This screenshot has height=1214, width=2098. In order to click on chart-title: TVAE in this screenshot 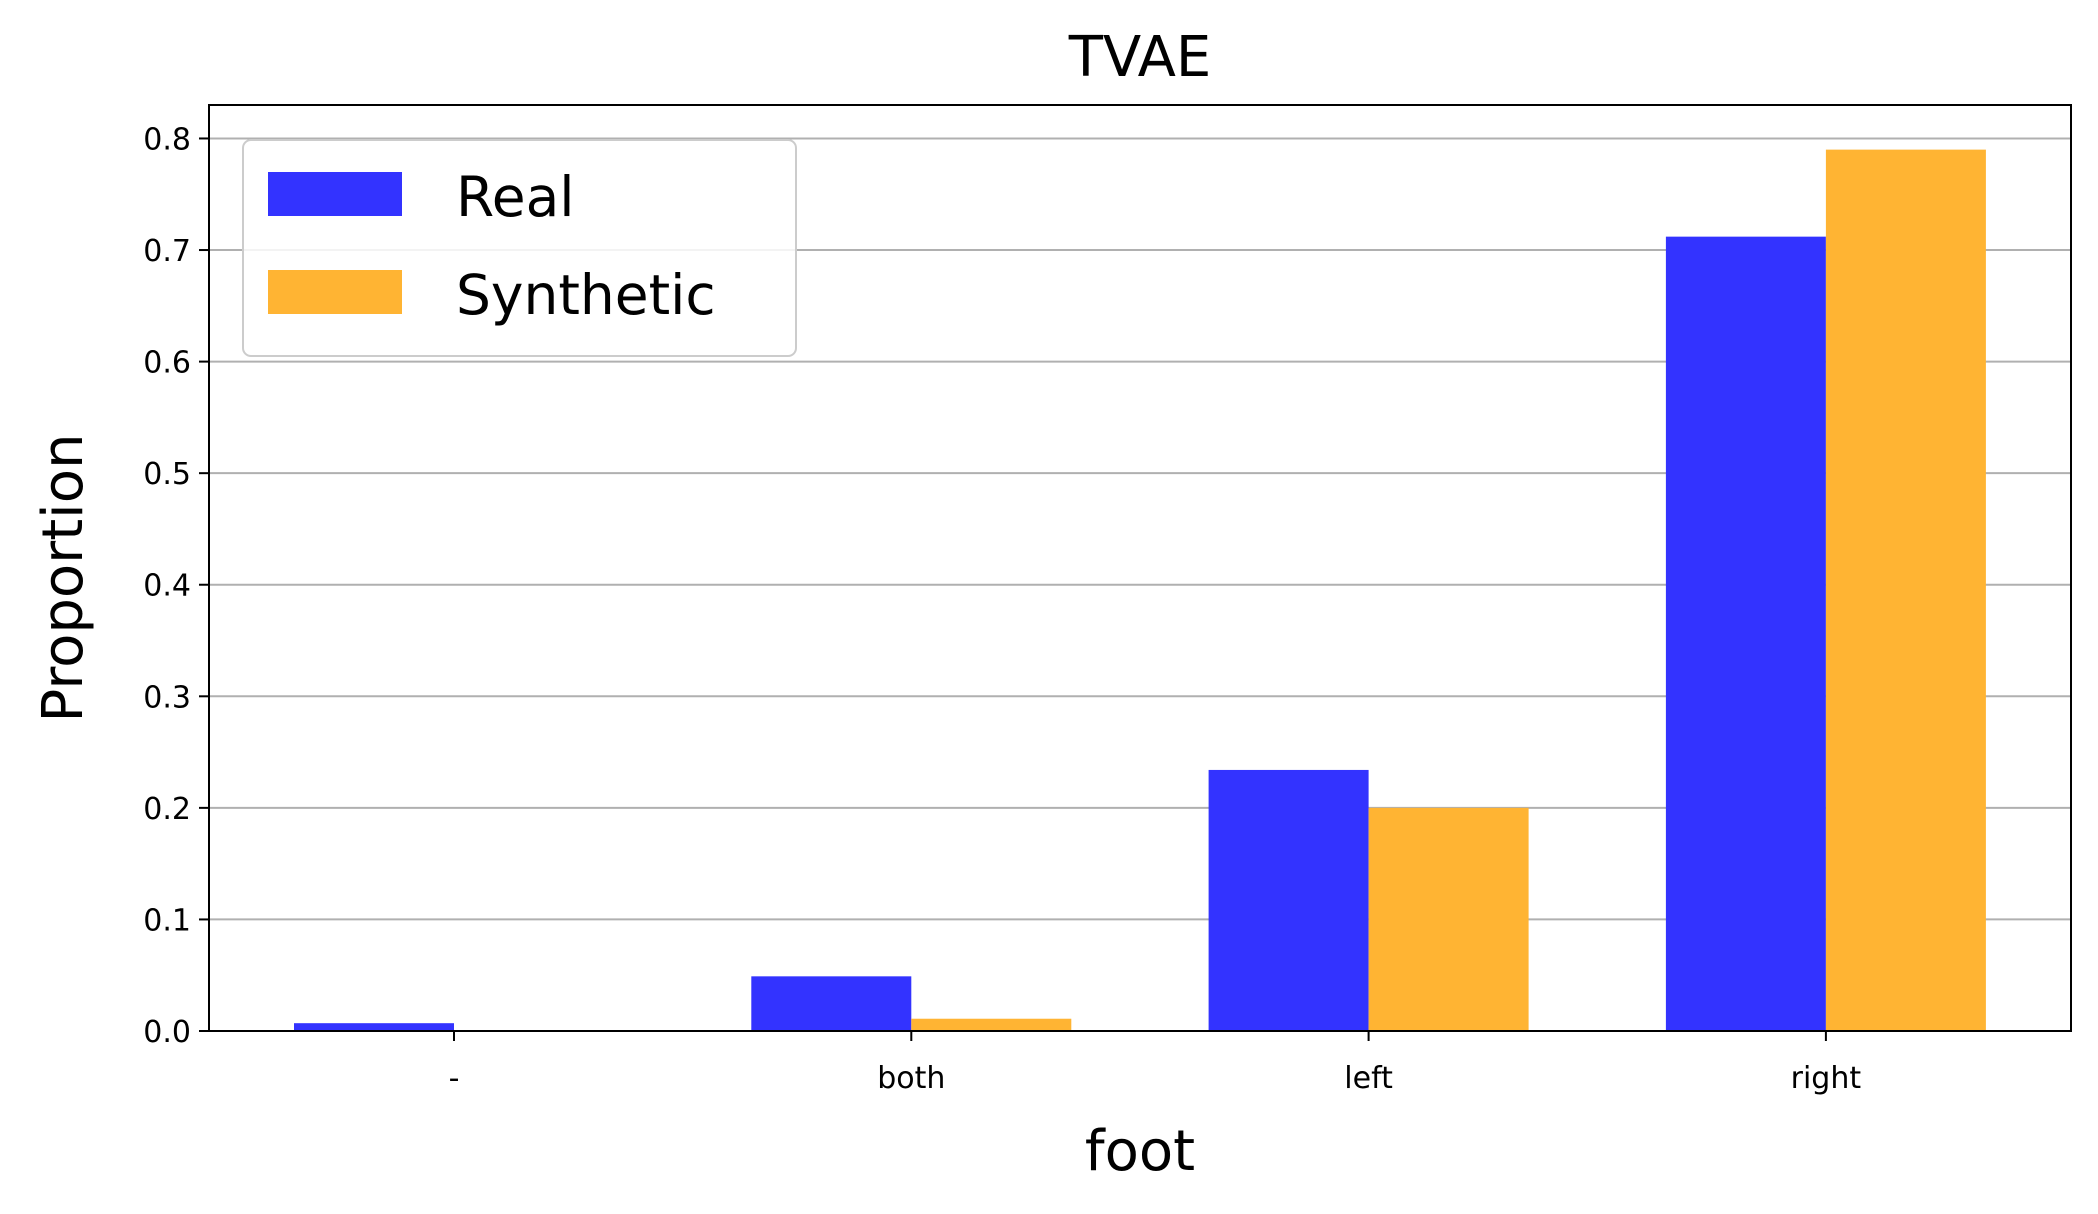, I will do `click(1140, 57)`.